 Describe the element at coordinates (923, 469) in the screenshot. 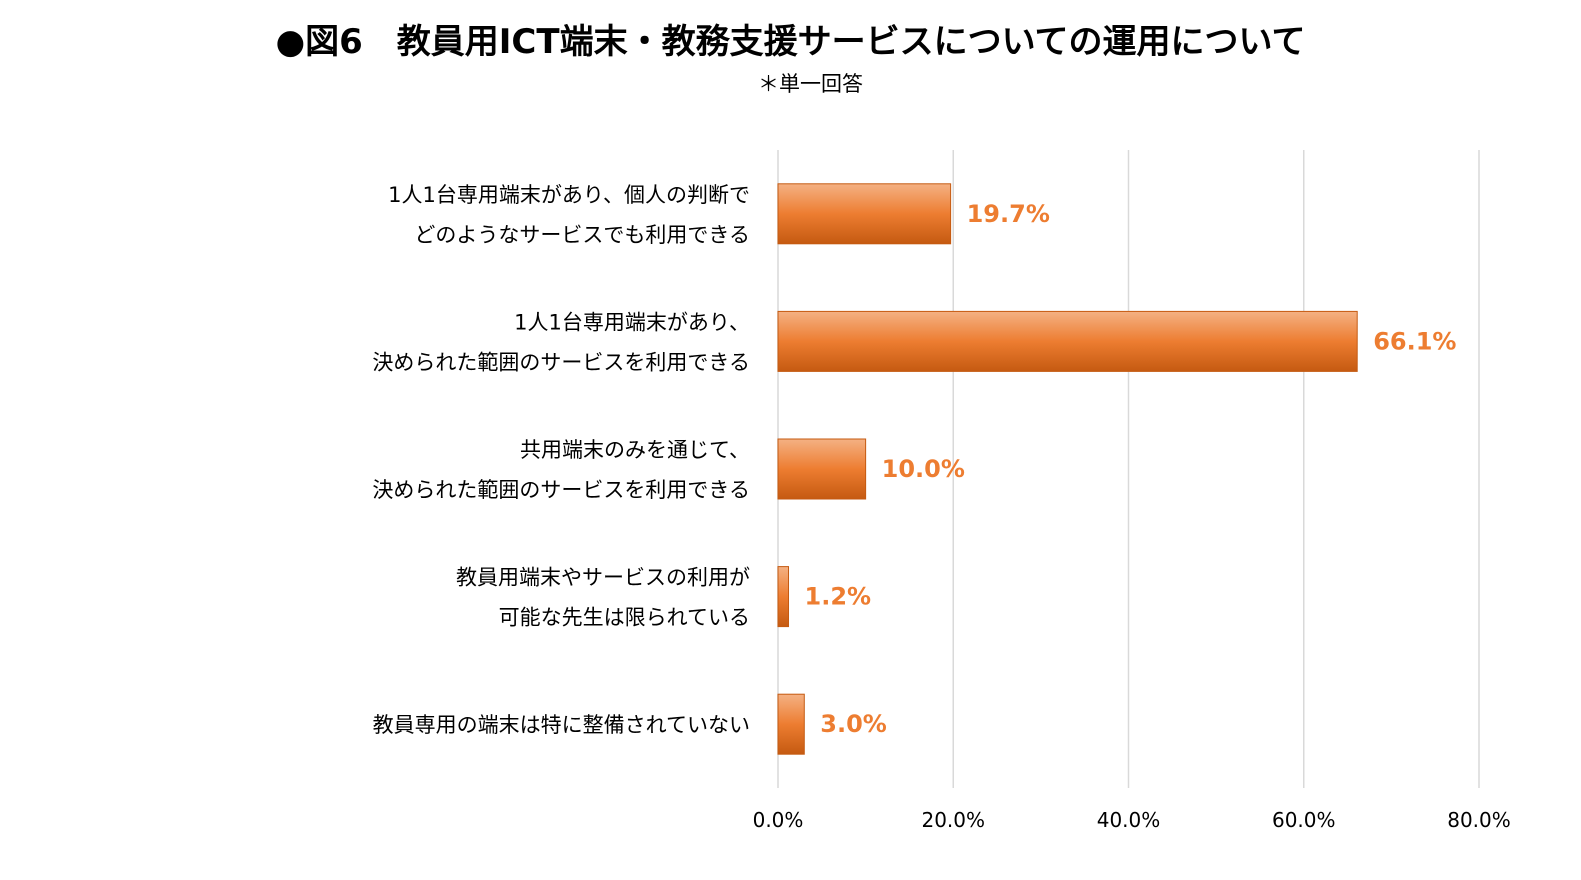

I see `data-label: 10.0%` at that location.